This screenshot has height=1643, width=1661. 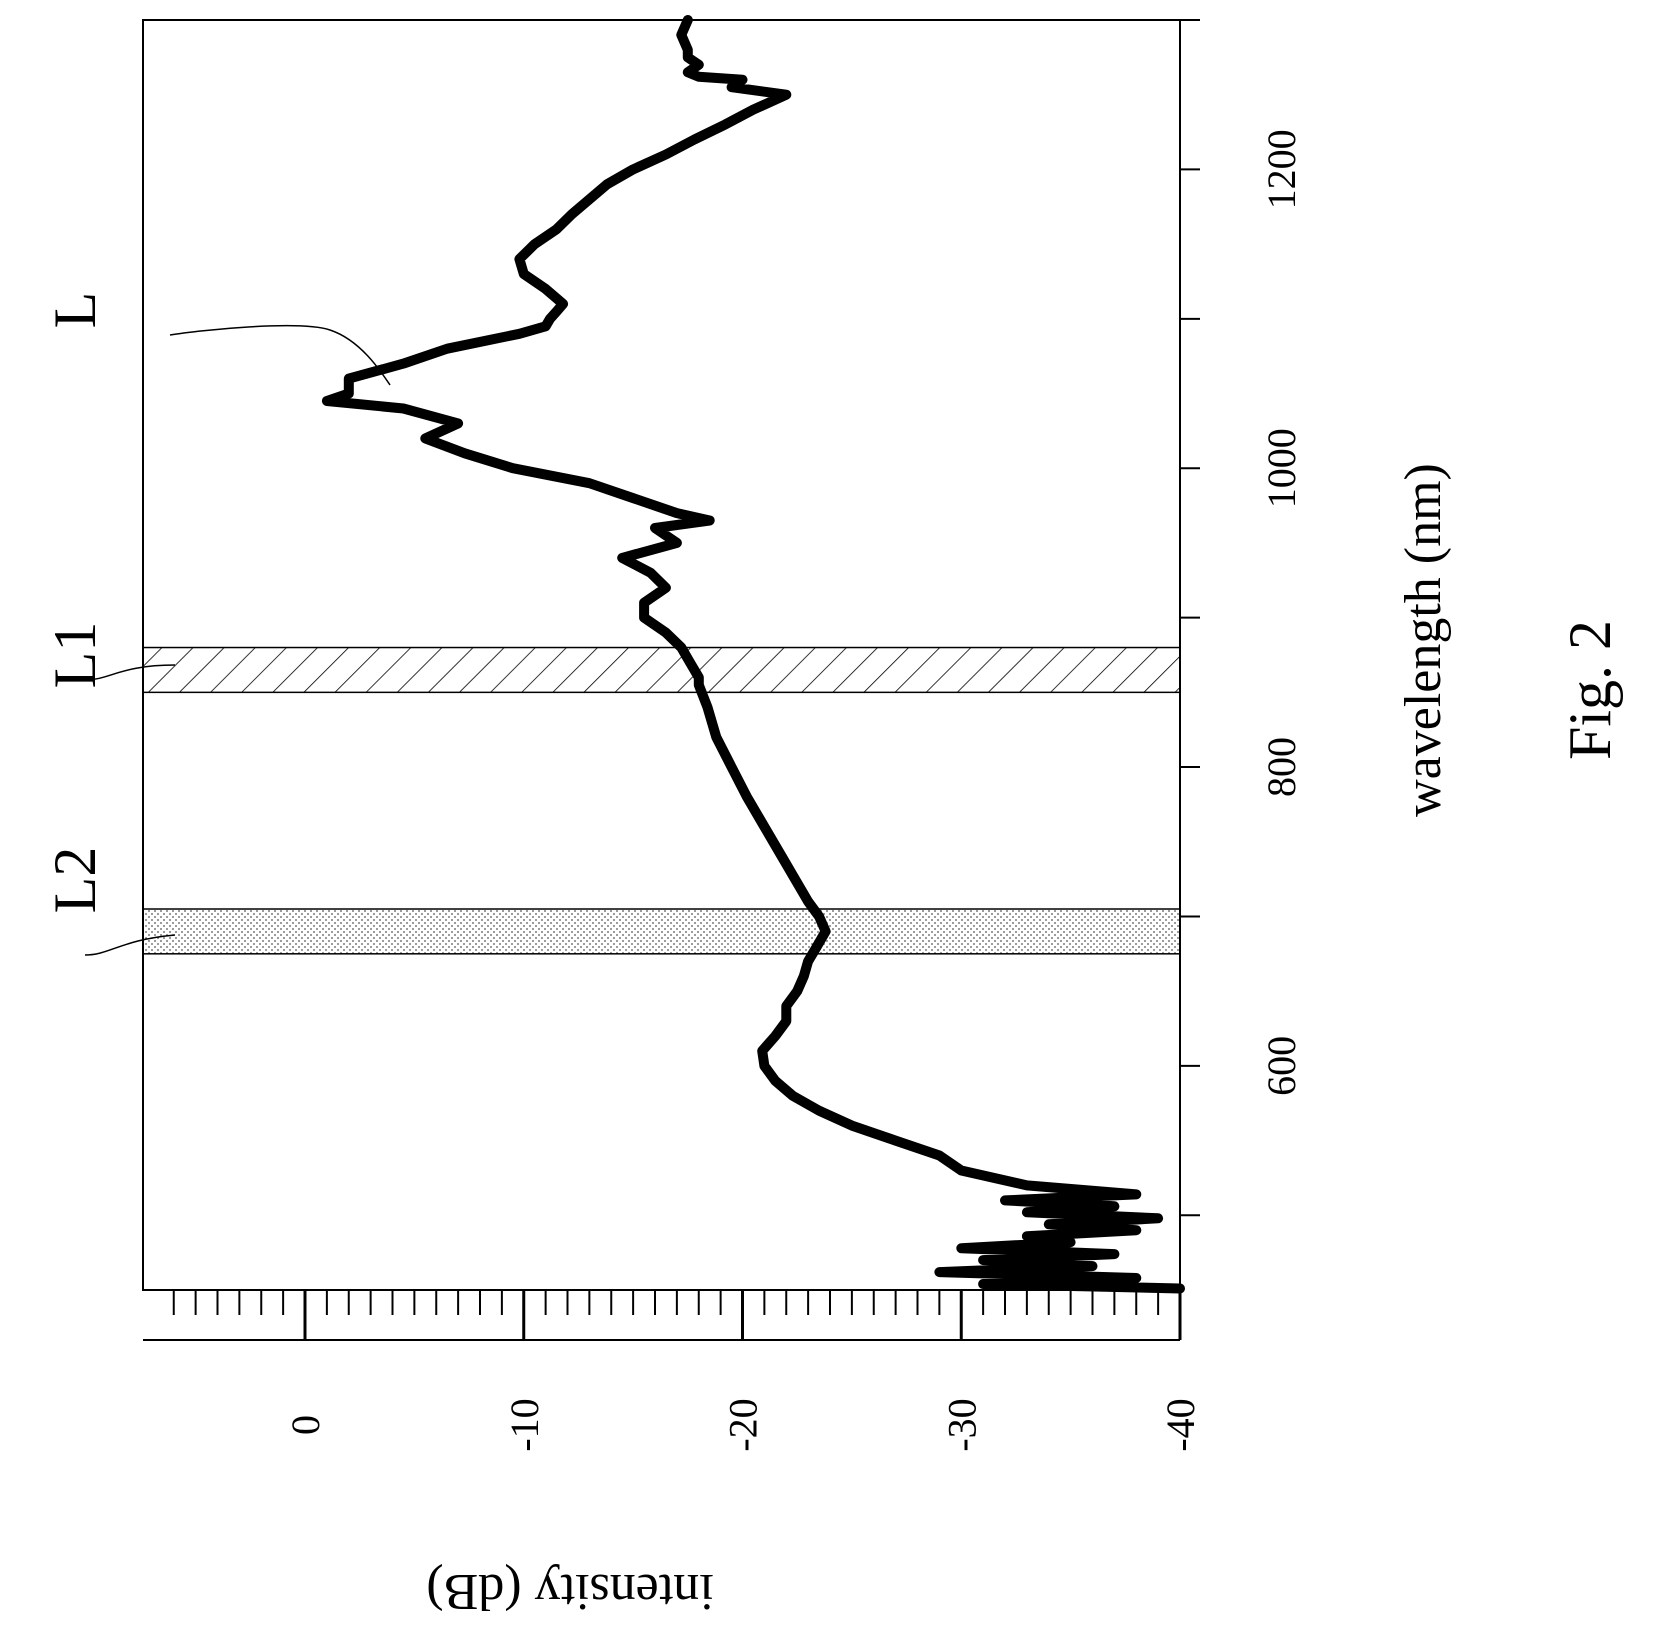 What do you see at coordinates (524, 1424) in the screenshot?
I see `y-tick-label: -10` at bounding box center [524, 1424].